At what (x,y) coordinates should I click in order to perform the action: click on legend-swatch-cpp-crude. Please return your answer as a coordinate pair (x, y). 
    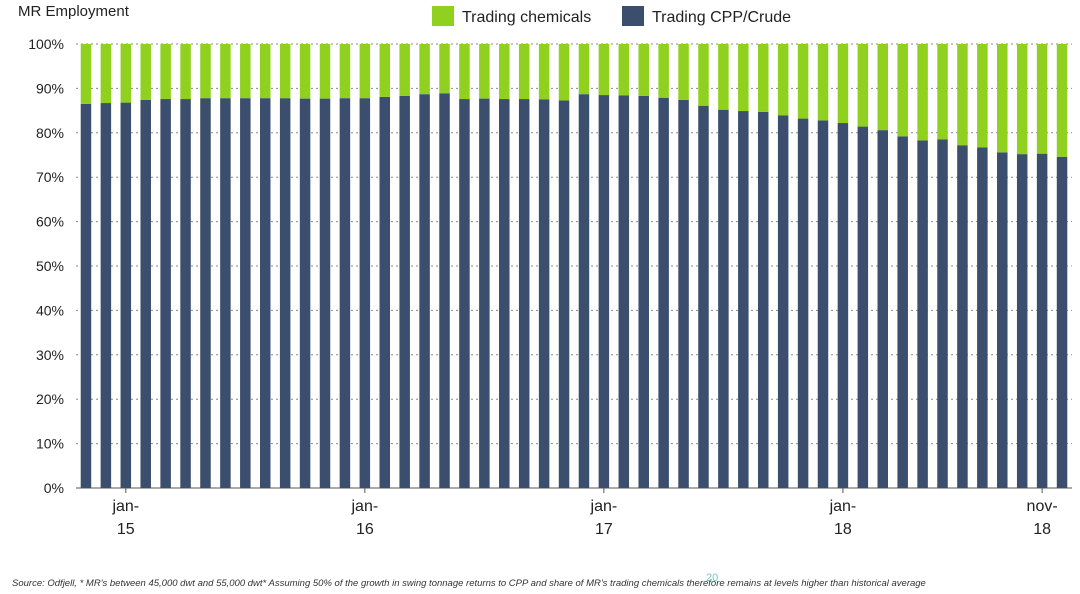
    Looking at the image, I should click on (633, 16).